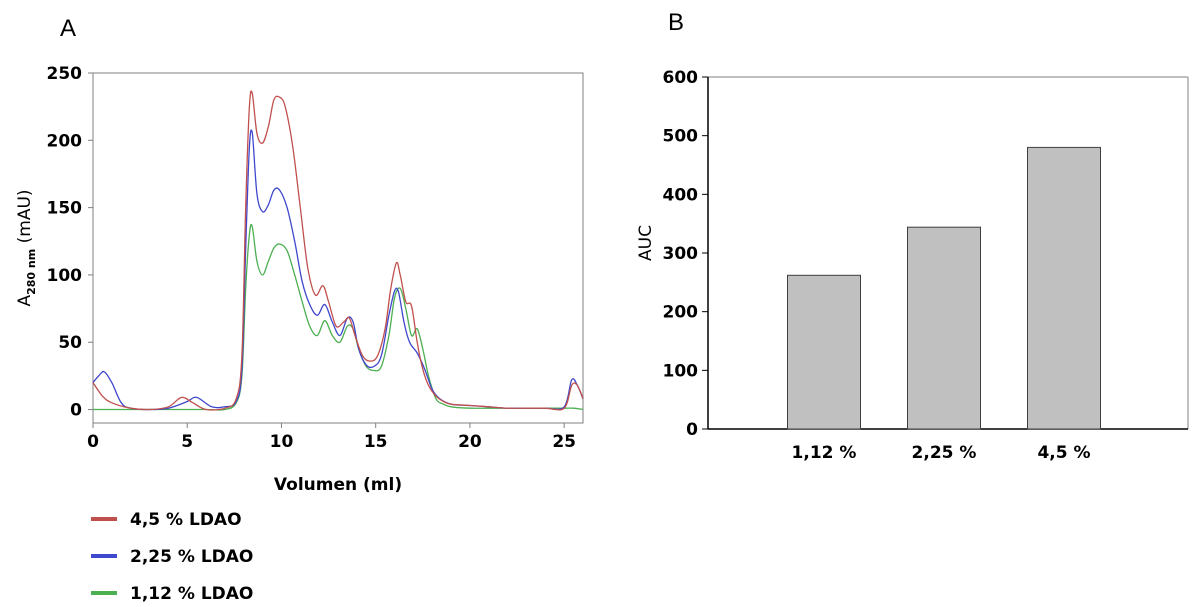 The height and width of the screenshot is (607, 1198). Describe the element at coordinates (331, 437) in the screenshot. I see `chromatogram-x-ticks: 0 5 10 15 20 25` at that location.